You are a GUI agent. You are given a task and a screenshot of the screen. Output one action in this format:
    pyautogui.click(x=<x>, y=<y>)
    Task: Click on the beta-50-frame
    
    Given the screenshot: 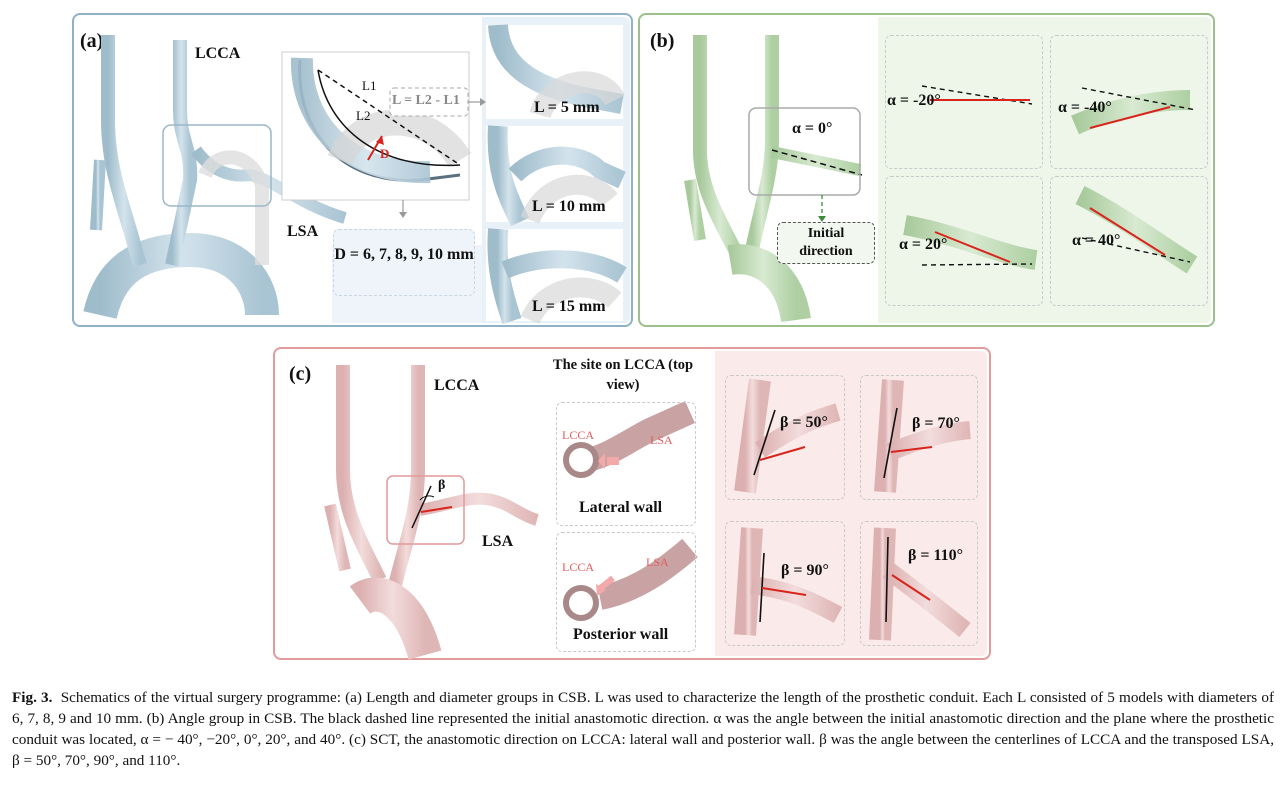 What is the action you would take?
    pyautogui.click(x=785, y=437)
    